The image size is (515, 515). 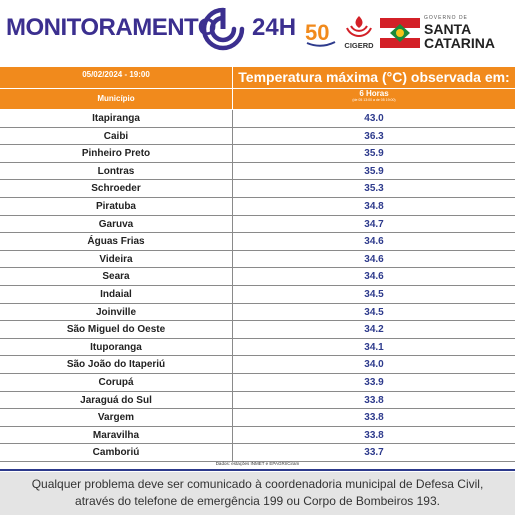 What do you see at coordinates (257, 259) in the screenshot?
I see `table-row: Videira 34.6` at bounding box center [257, 259].